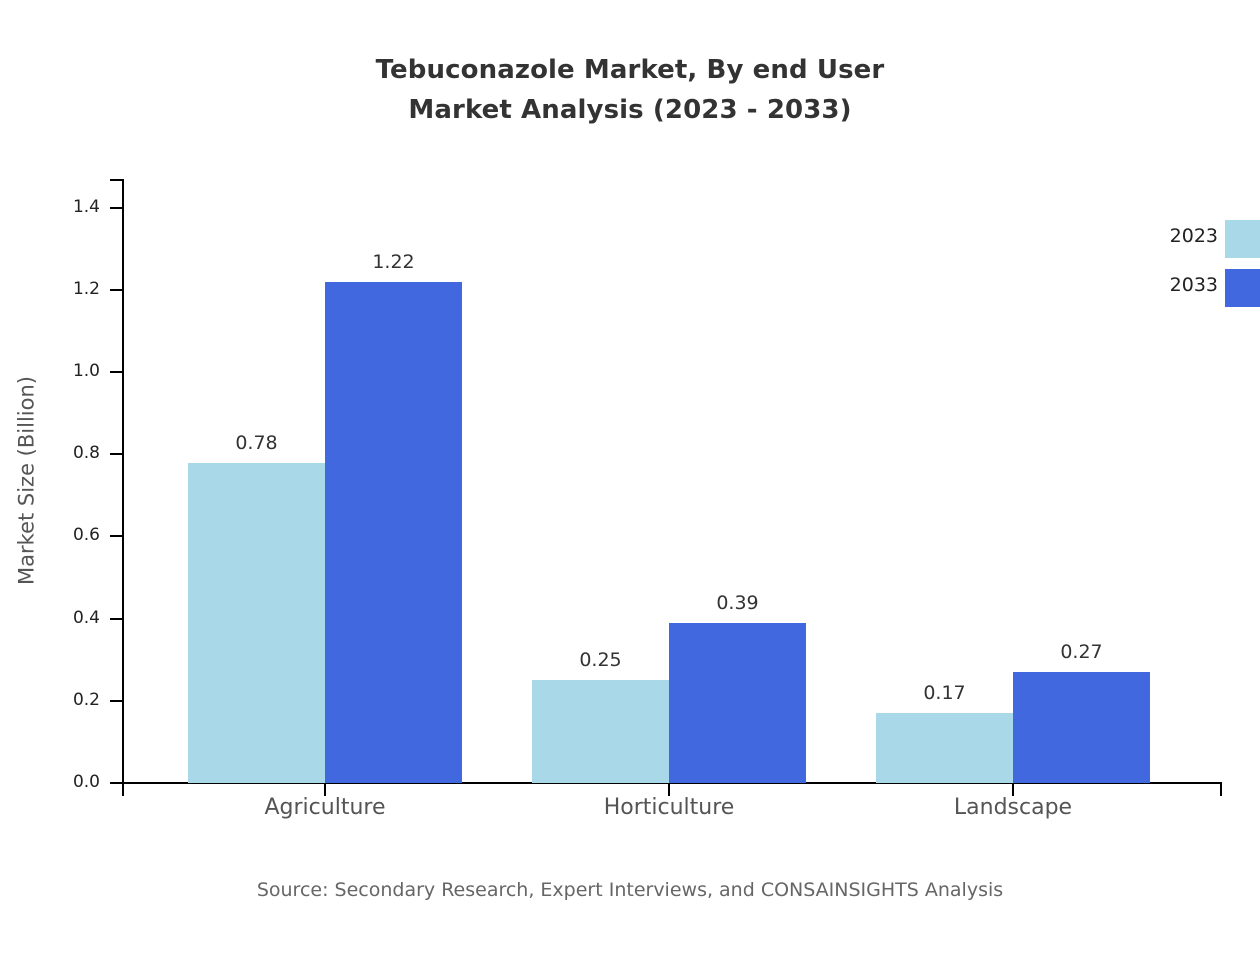 This screenshot has width=1260, height=961. What do you see at coordinates (737, 702) in the screenshot?
I see `bar-horticulture-2033` at bounding box center [737, 702].